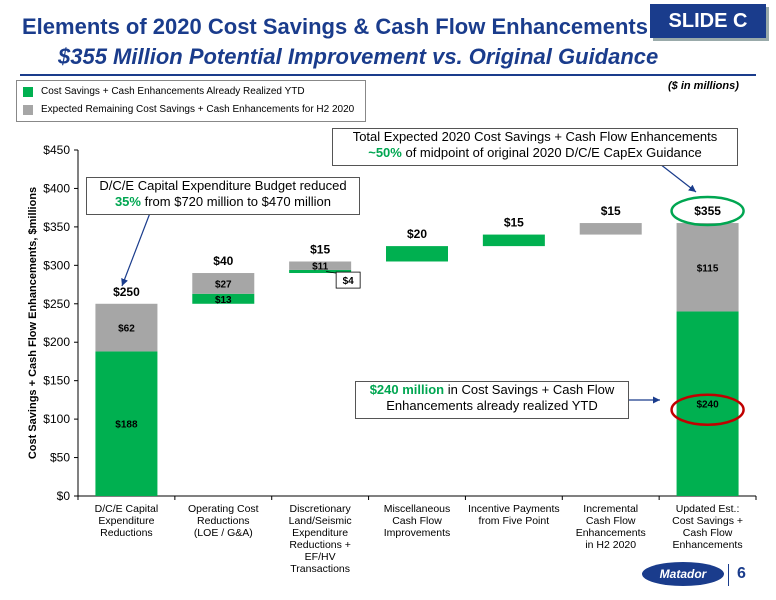 This screenshot has height=600, width=776. What do you see at coordinates (56, 265) in the screenshot?
I see `y-tick-label: $300` at bounding box center [56, 265].